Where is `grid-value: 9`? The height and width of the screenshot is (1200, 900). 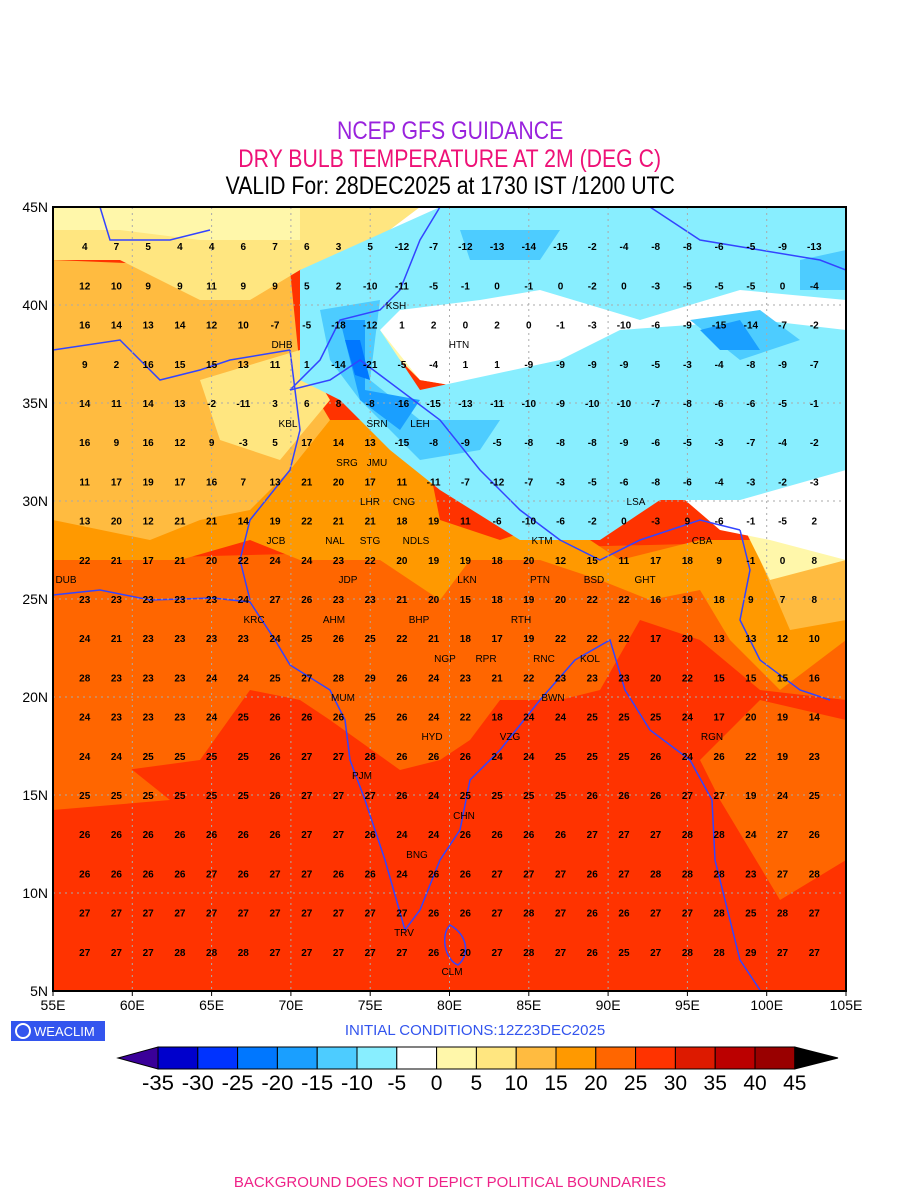
grid-value: 9 is located at coordinates (719, 561).